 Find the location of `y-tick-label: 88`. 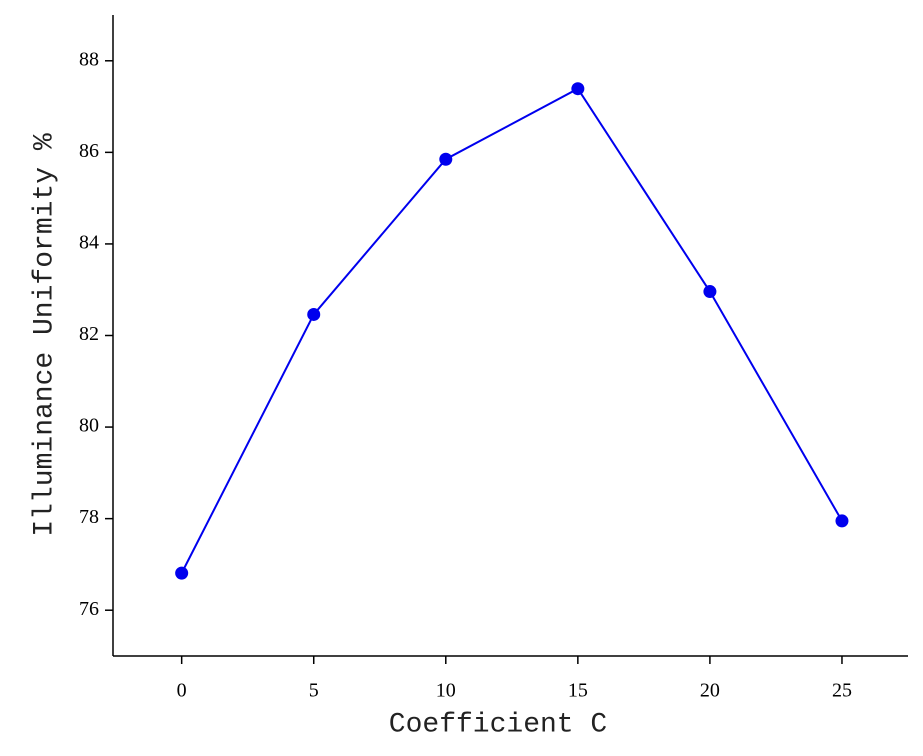

y-tick-label: 88 is located at coordinates (89, 59).